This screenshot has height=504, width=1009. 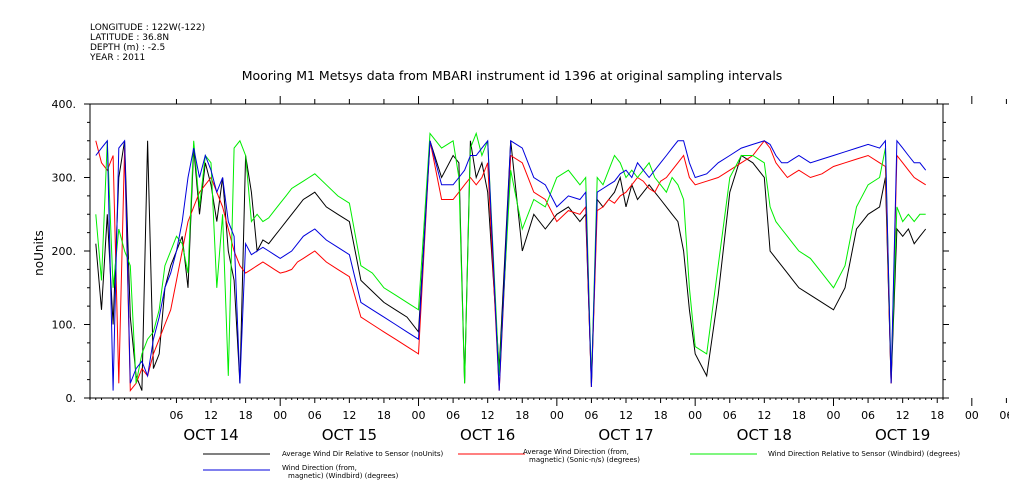 I want to click on meta-latitude: LATITUDE : 36.8N, so click(x=129, y=38).